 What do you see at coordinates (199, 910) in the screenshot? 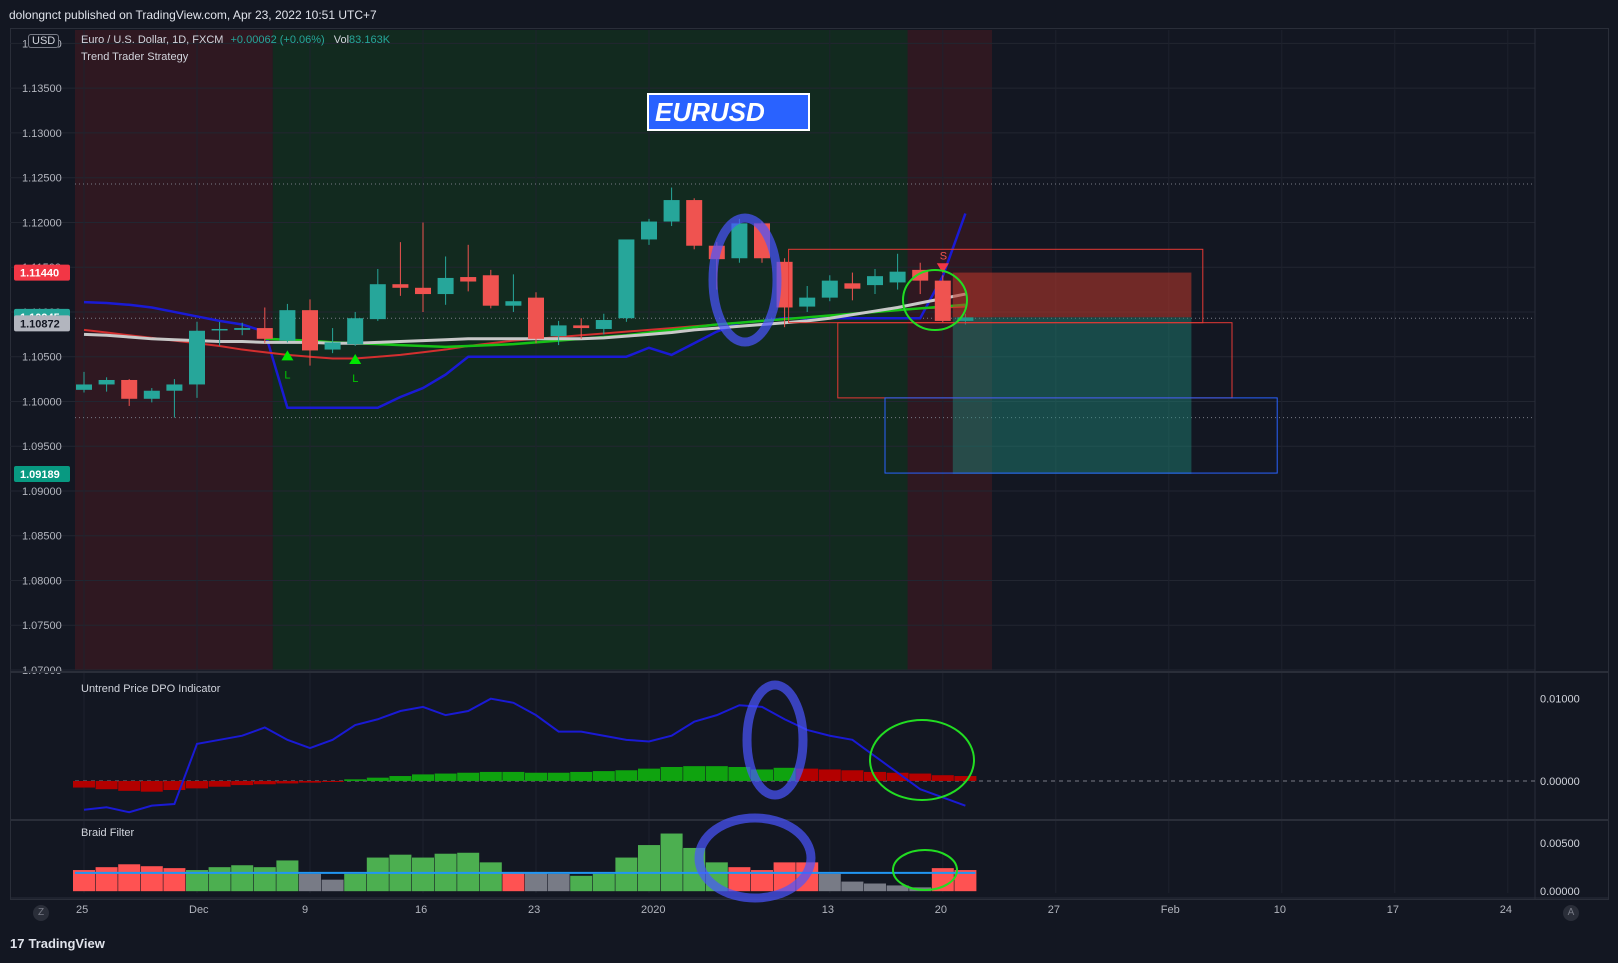
I see `time-tick-label: Dec` at bounding box center [199, 910].